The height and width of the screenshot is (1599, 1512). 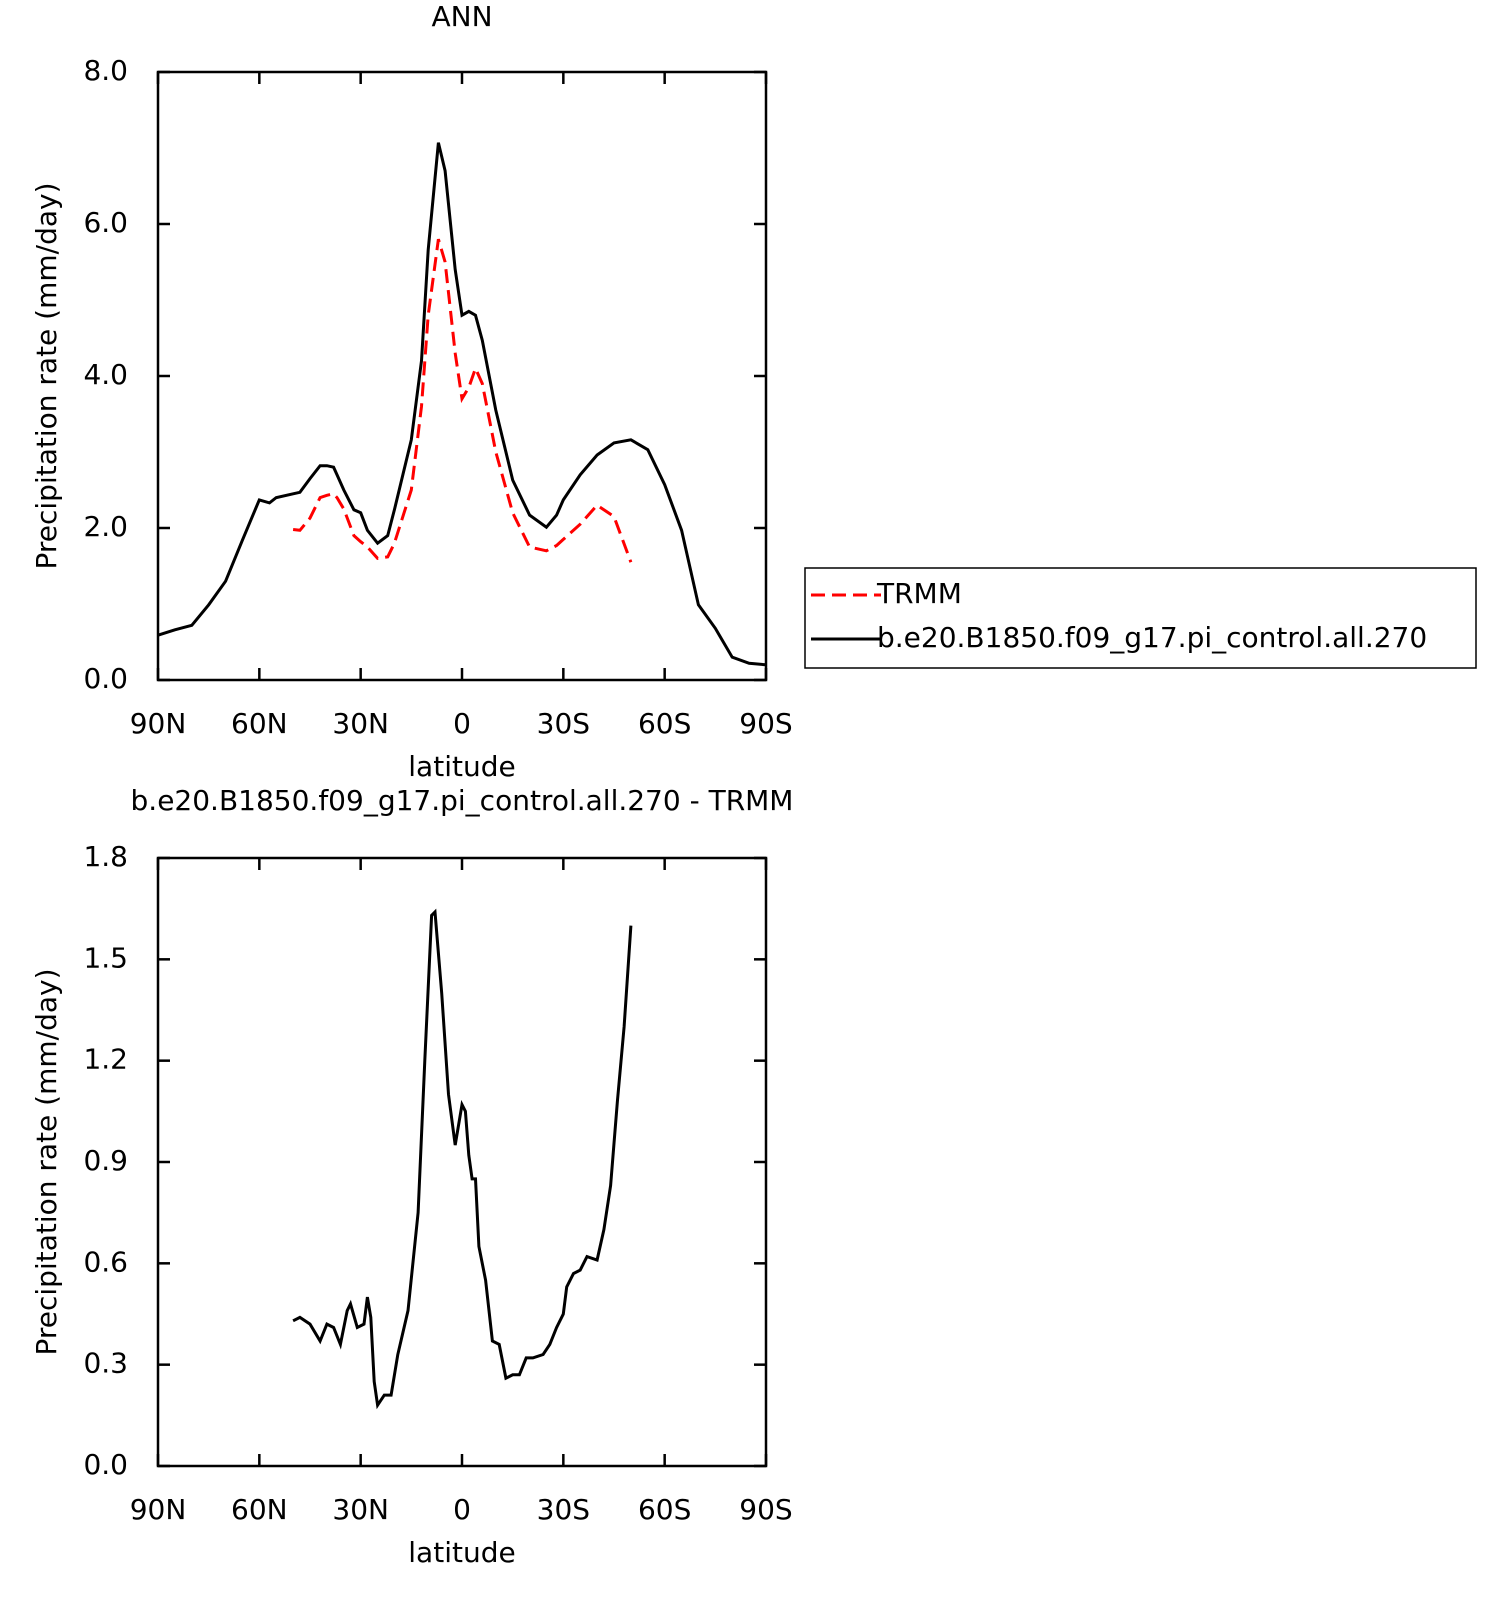 What do you see at coordinates (105, 957) in the screenshot?
I see `y-tick-label: 1.5` at bounding box center [105, 957].